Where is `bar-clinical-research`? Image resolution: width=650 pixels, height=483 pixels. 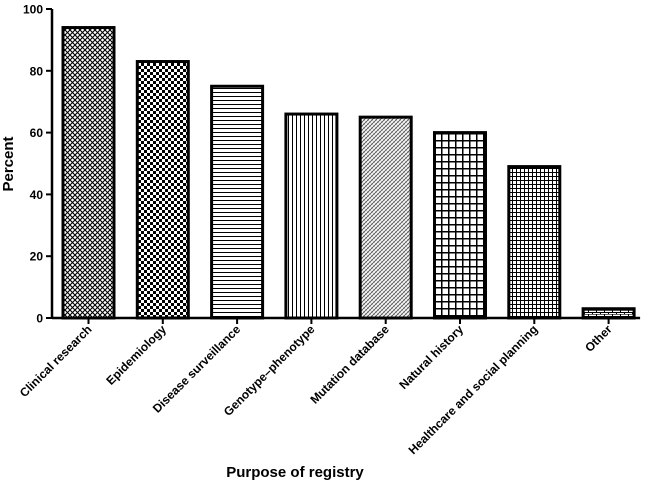
bar-clinical-research is located at coordinates (88, 173).